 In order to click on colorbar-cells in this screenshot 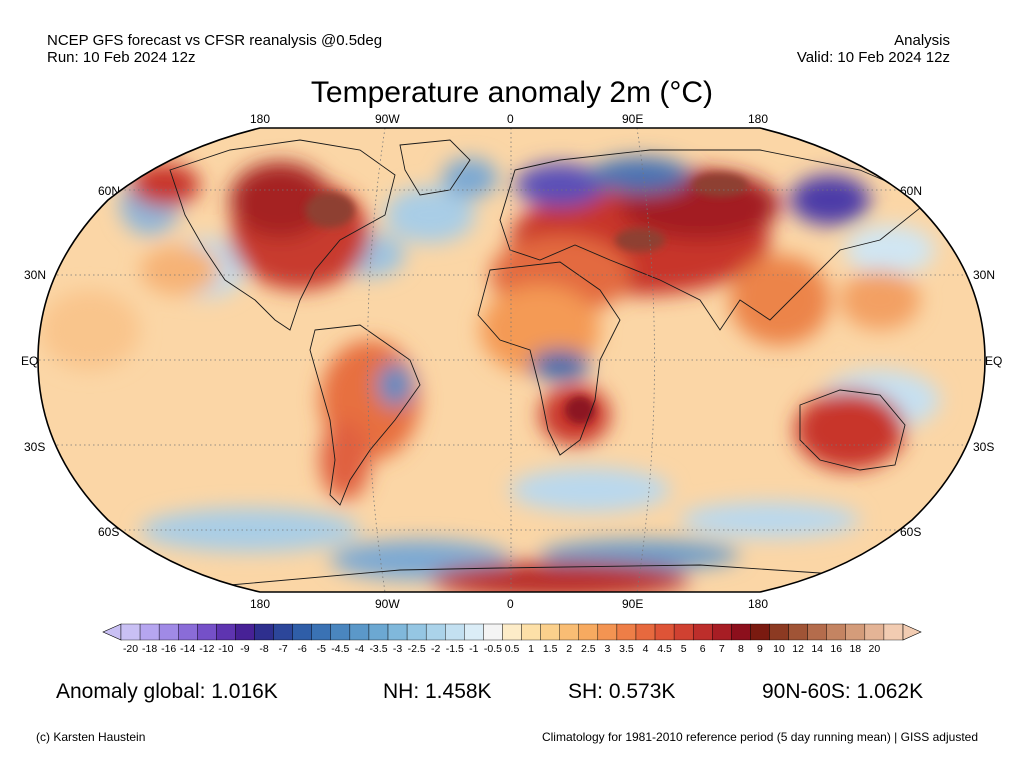, I will do `click(512, 632)`.